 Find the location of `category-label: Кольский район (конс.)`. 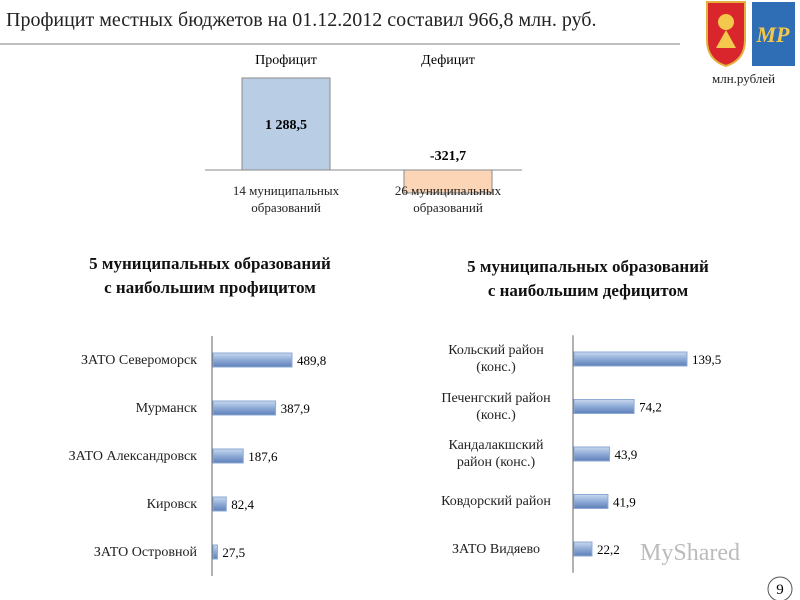

category-label: Кольский район (конс.) is located at coordinates (496, 359).